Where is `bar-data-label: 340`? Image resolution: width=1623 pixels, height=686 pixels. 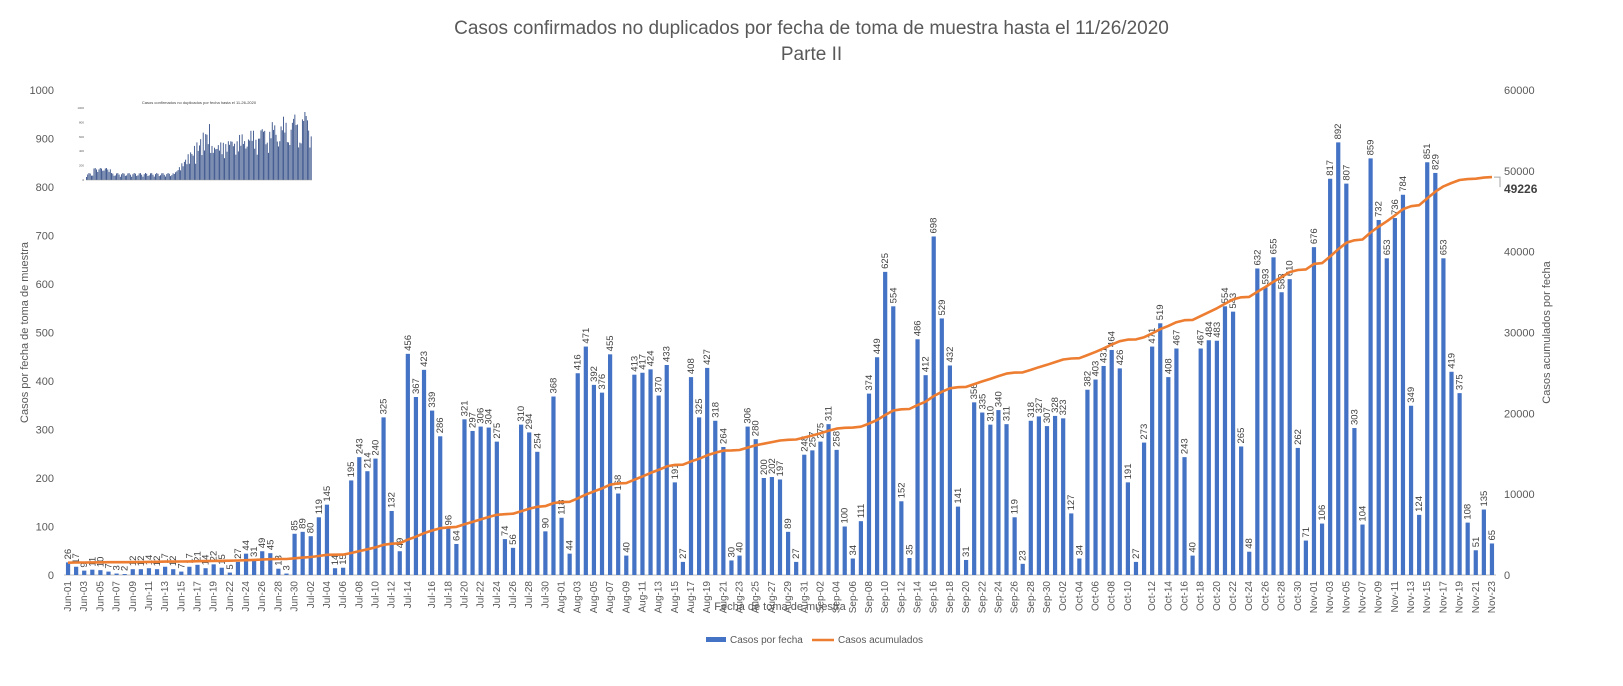 bar-data-label: 340 is located at coordinates (998, 399).